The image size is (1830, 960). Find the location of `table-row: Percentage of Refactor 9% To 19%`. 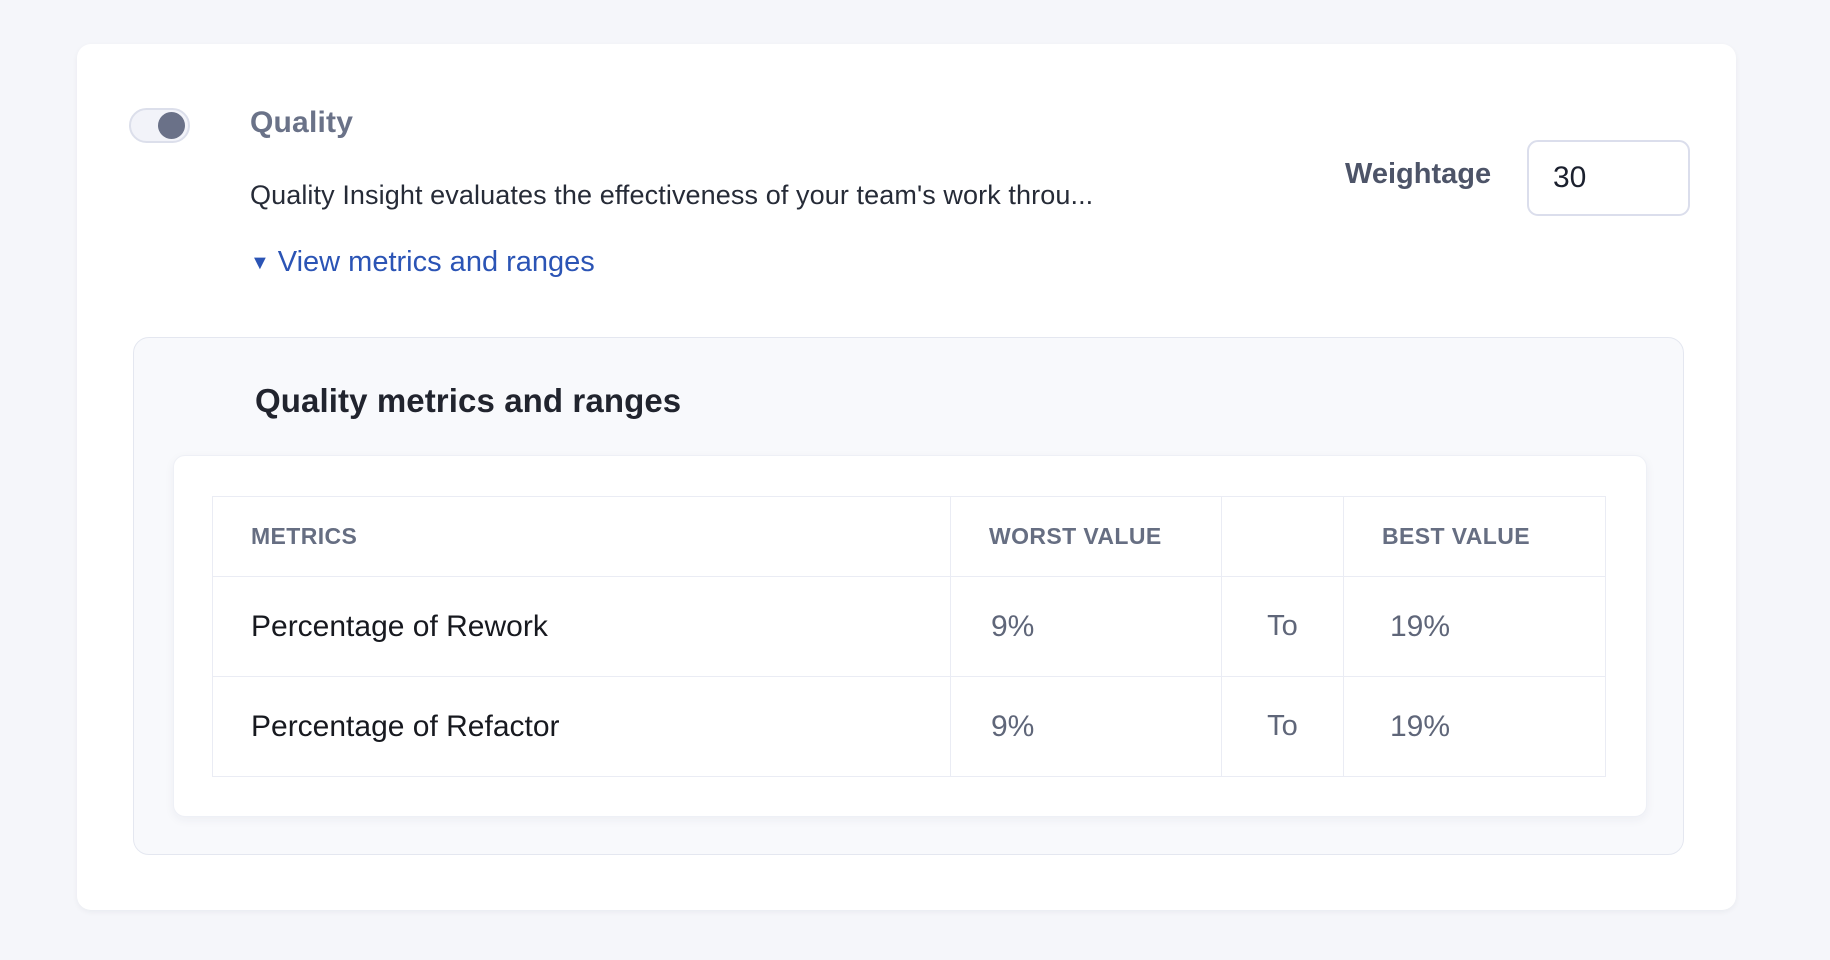

table-row: Percentage of Refactor 9% To 19% is located at coordinates (909, 726).